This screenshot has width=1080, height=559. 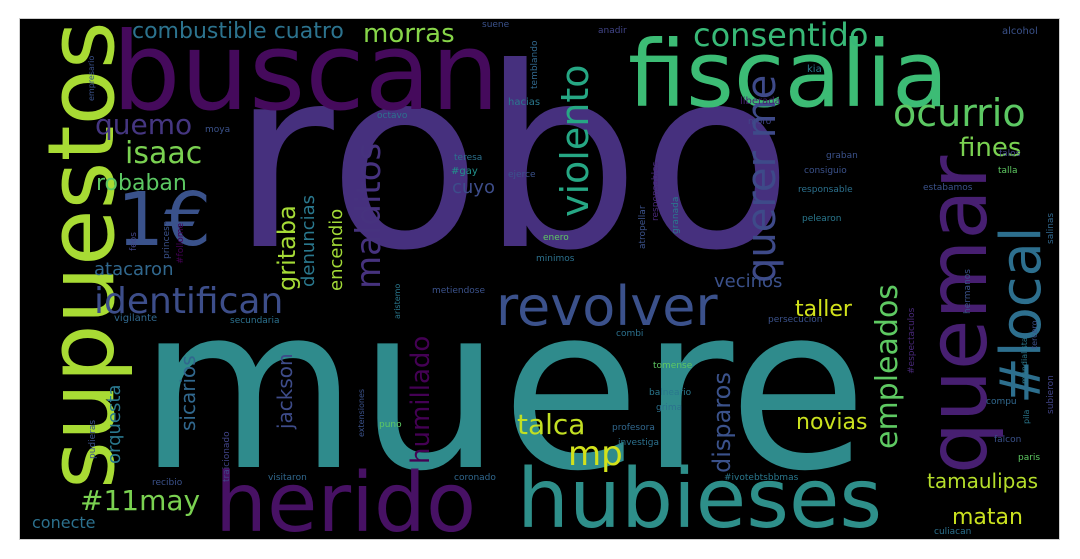 I want to click on word-minimos: minimos, so click(x=555, y=259).